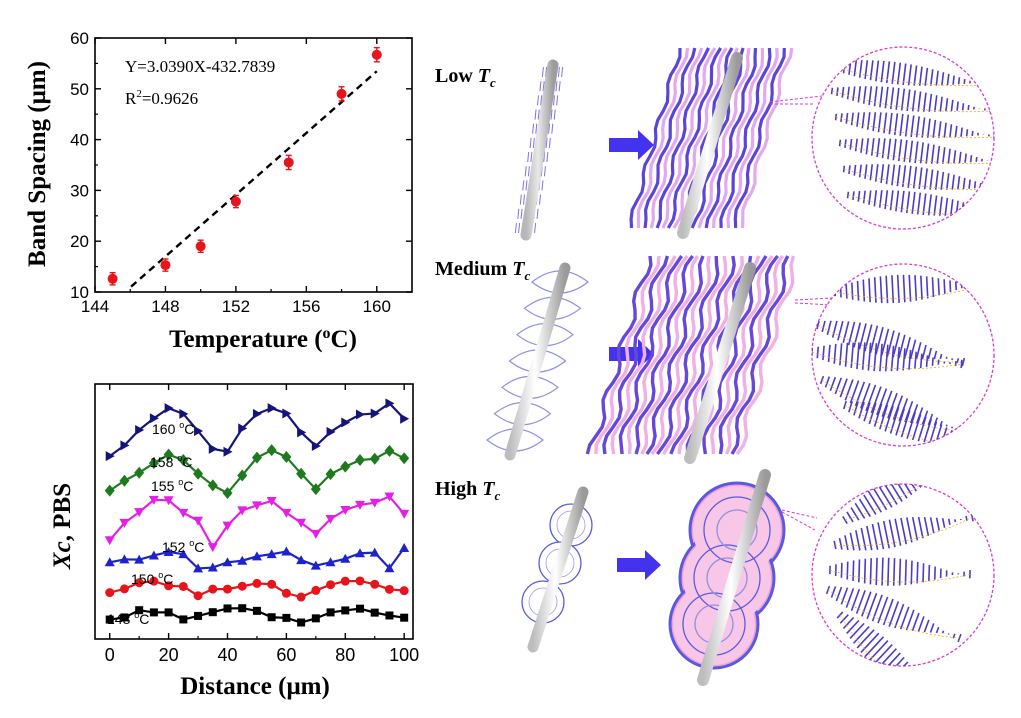 This screenshot has width=1021, height=718. Describe the element at coordinates (254, 179) in the screenshot. I see `fit-line` at that location.